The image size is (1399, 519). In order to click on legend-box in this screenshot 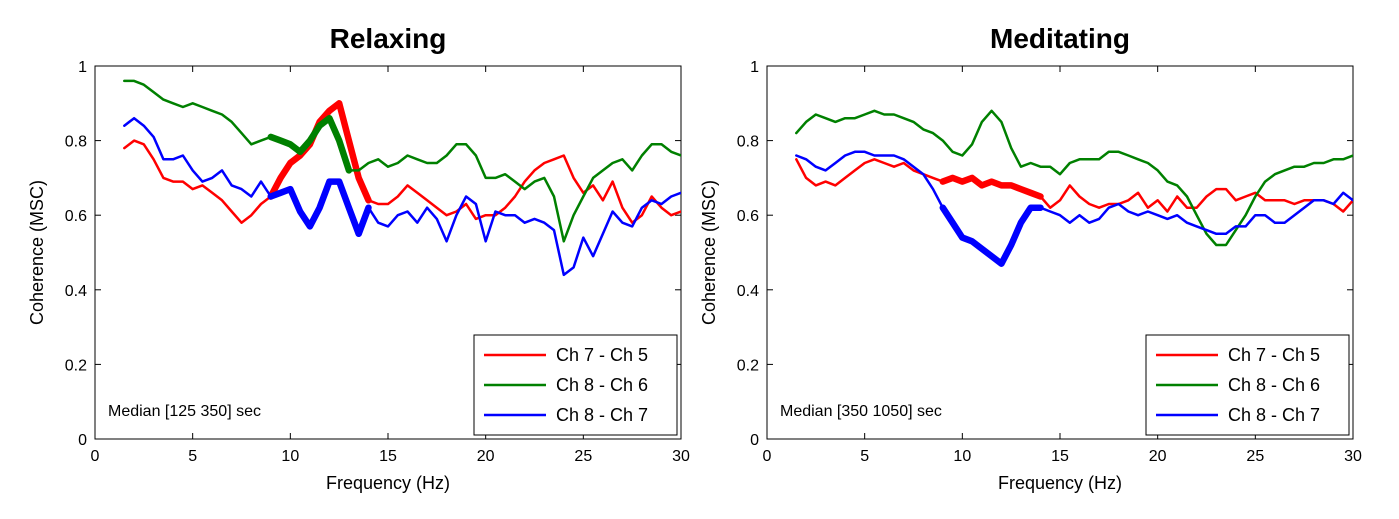, I will do `click(575, 385)`.